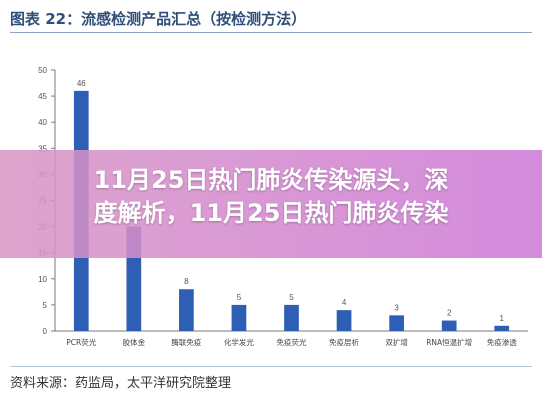 The height and width of the screenshot is (400, 542). Describe the element at coordinates (396, 342) in the screenshot. I see `x-tick-label: 双扩增` at that location.